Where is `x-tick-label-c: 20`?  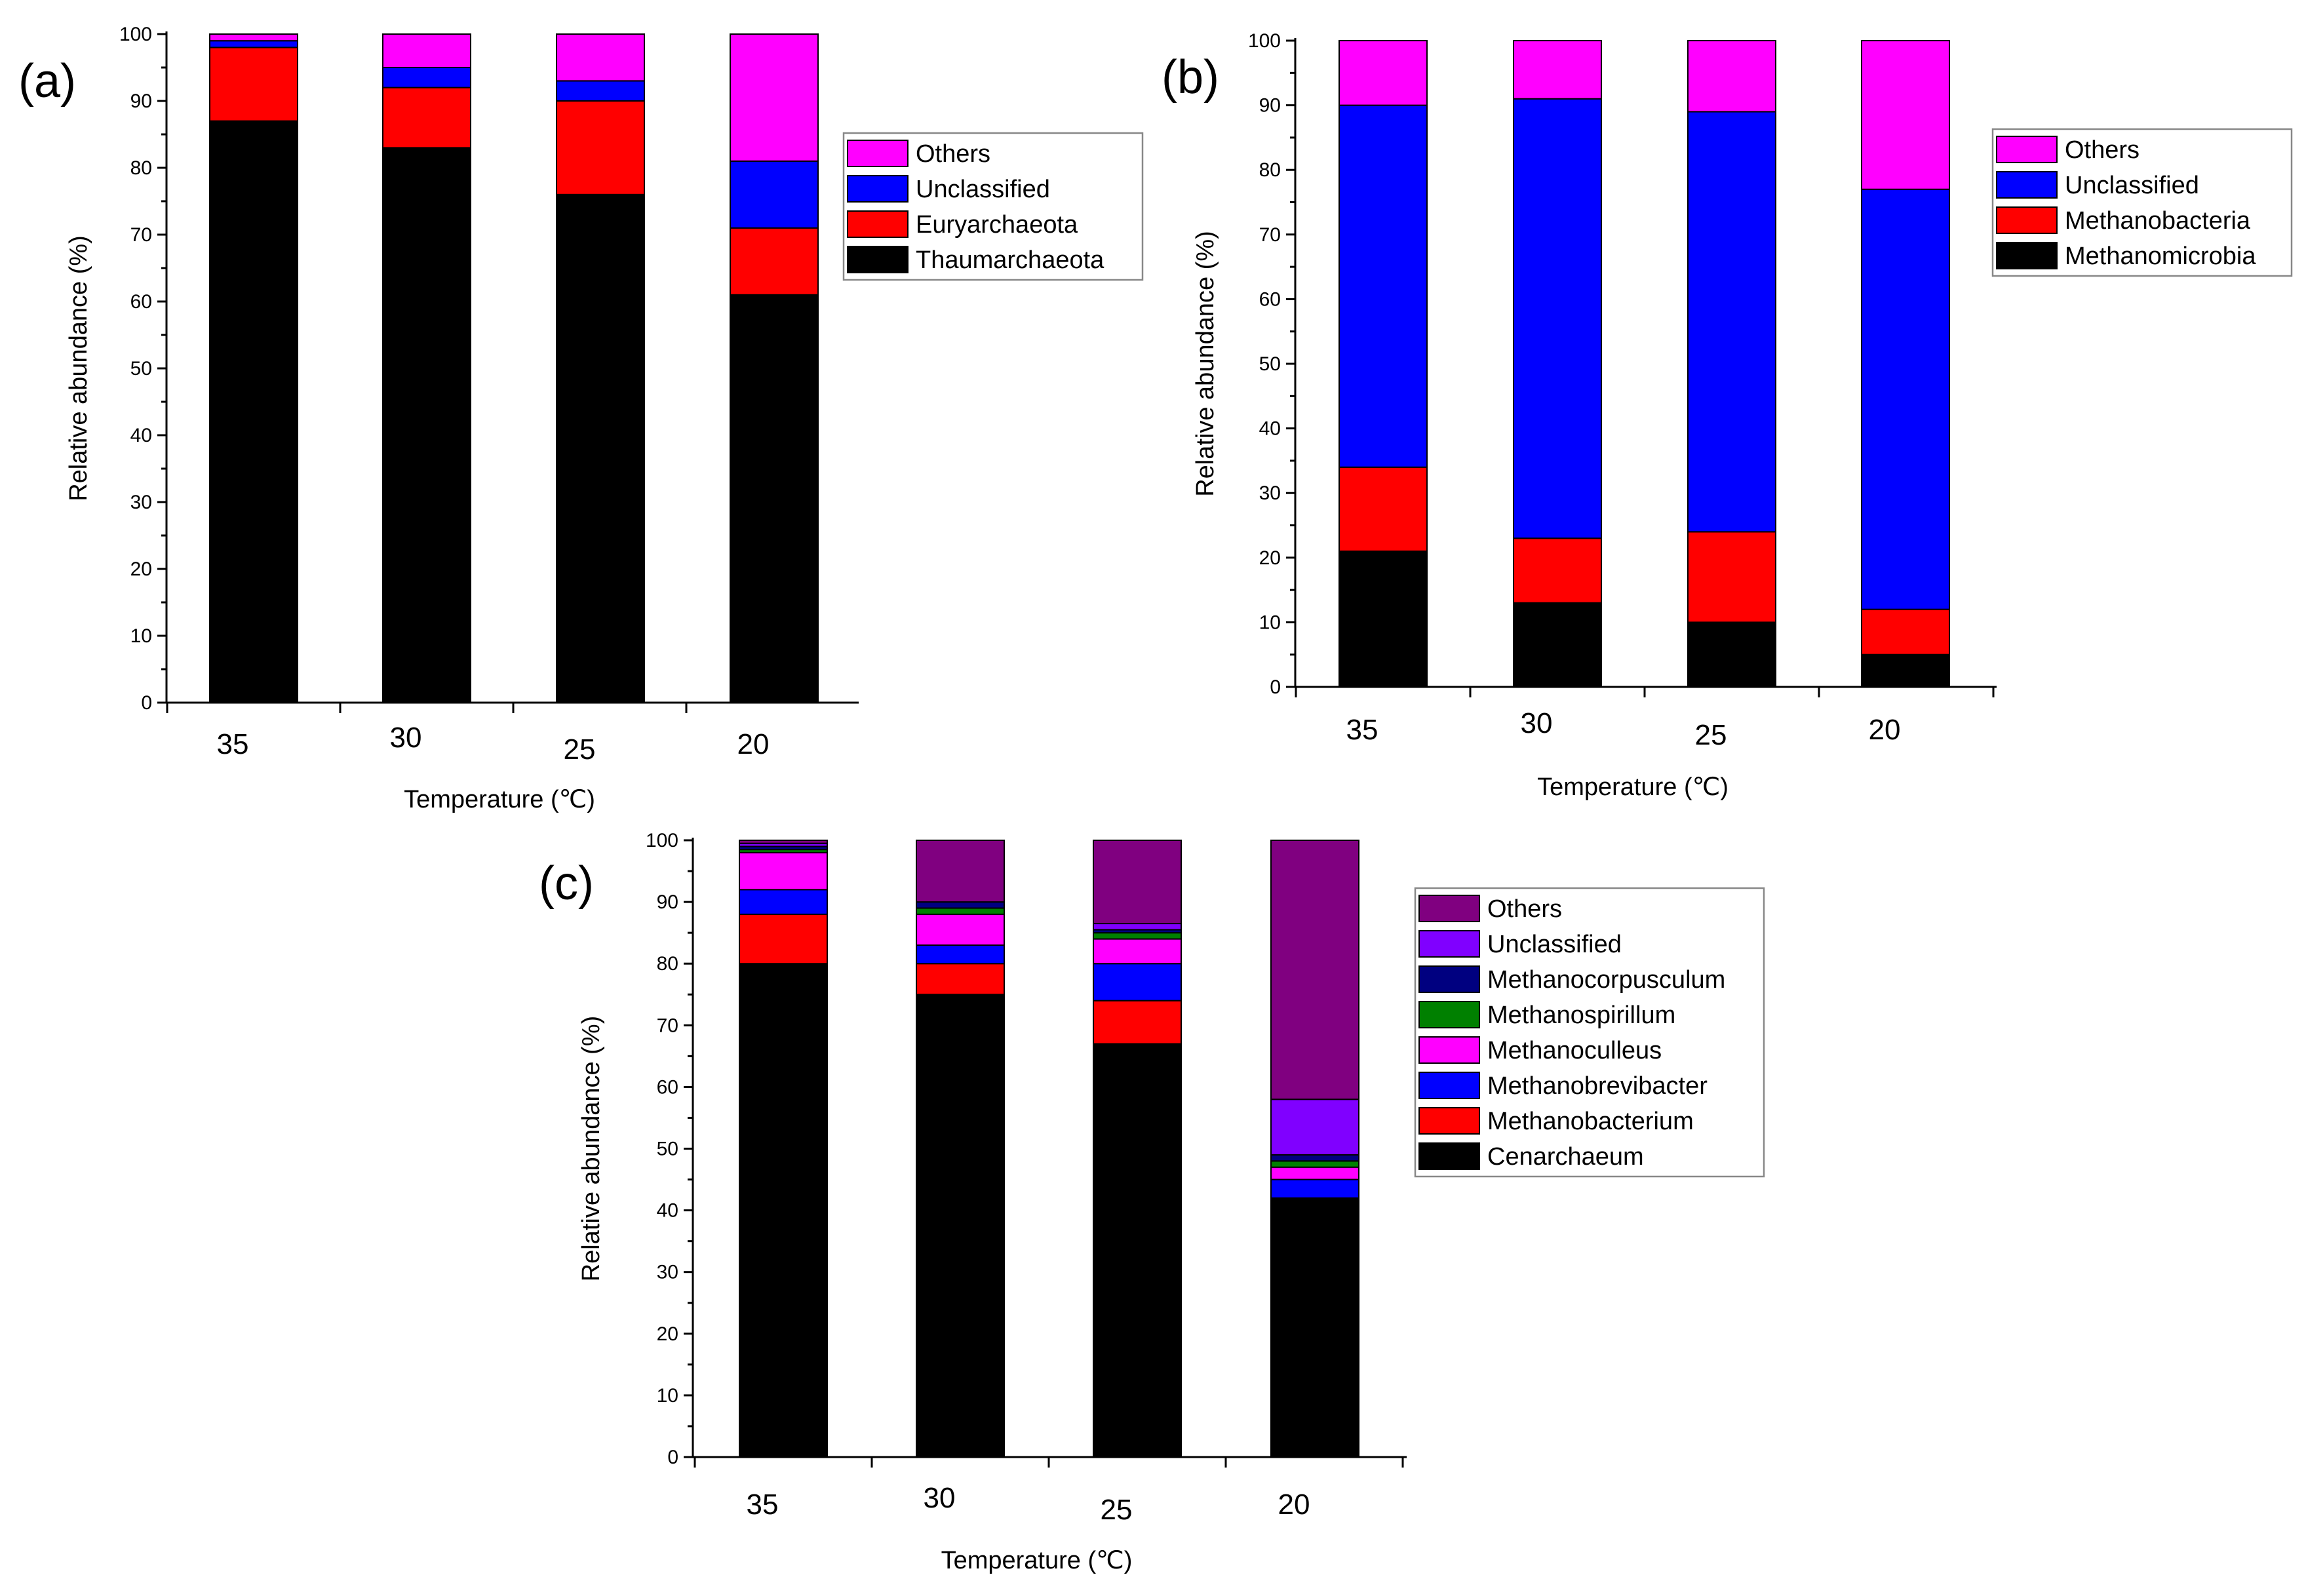 x-tick-label-c: 20 is located at coordinates (1294, 1505).